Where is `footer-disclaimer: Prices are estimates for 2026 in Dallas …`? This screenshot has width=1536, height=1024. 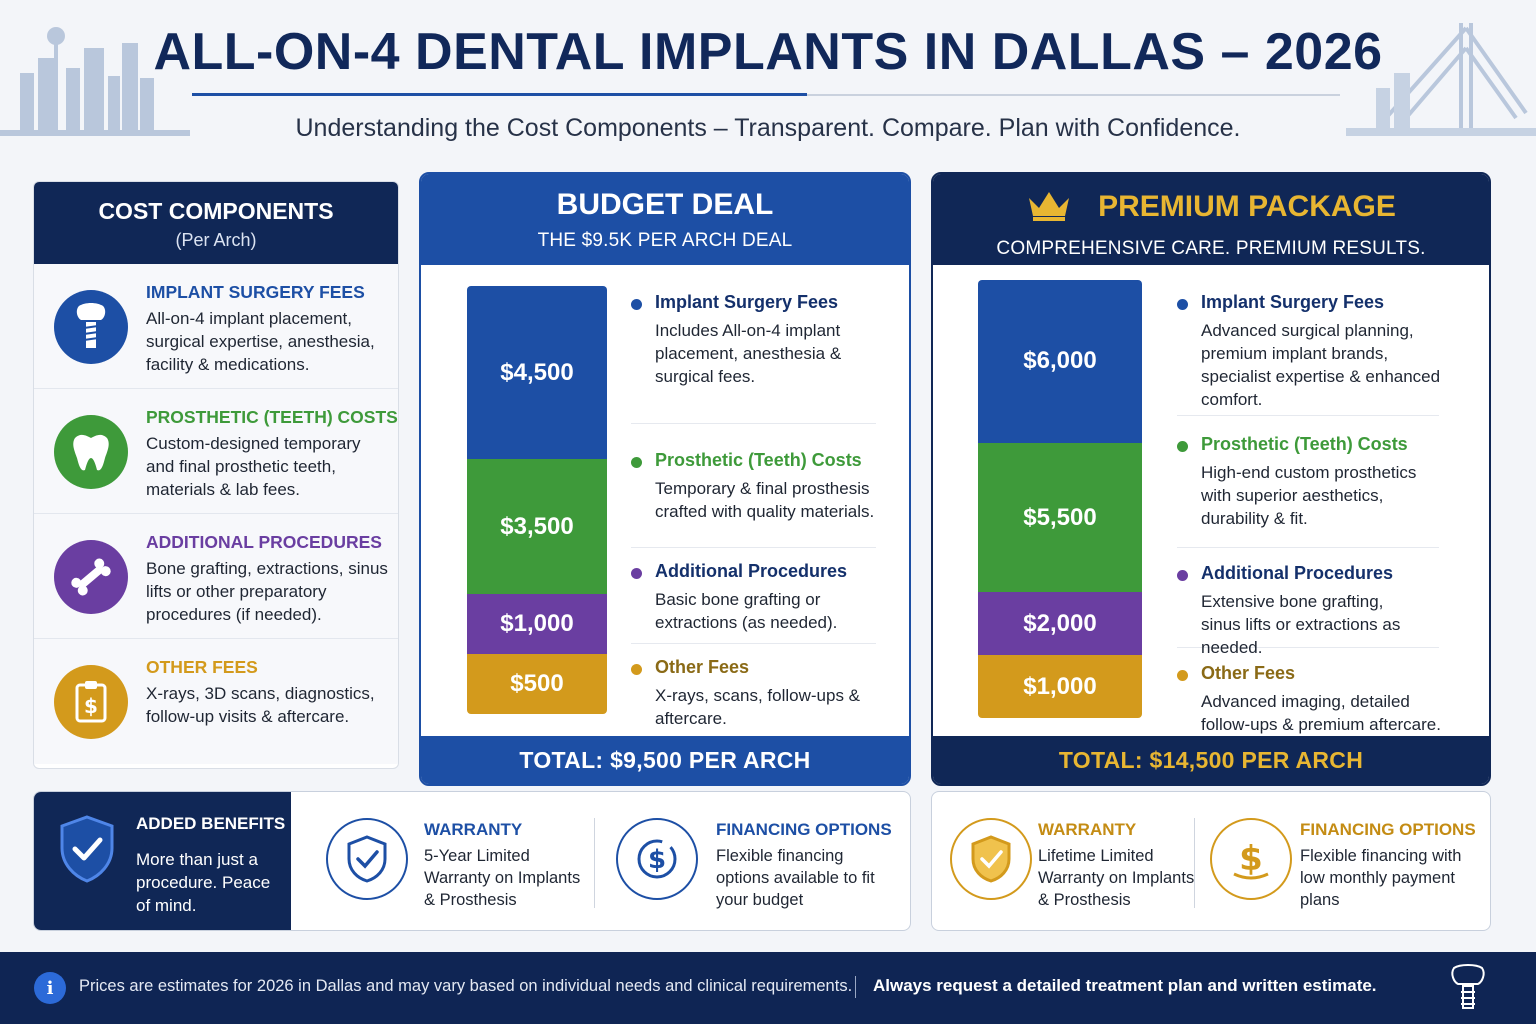 footer-disclaimer: Prices are estimates for 2026 in Dallas … is located at coordinates (466, 986).